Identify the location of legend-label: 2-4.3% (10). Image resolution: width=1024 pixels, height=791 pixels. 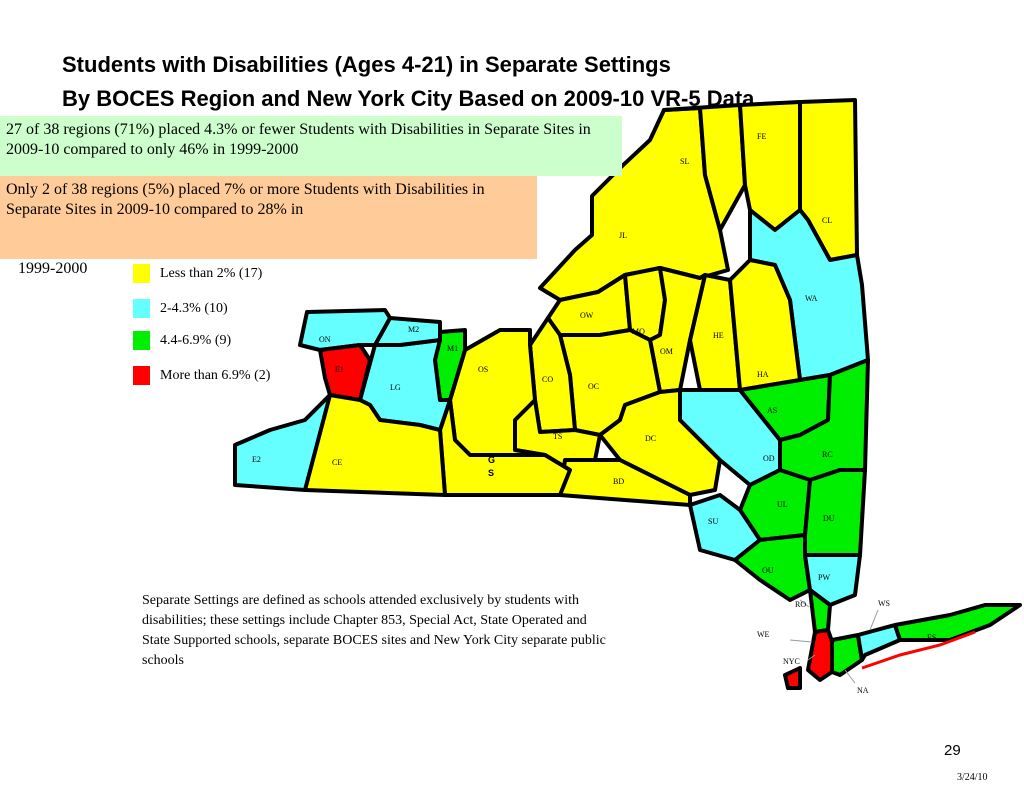
(194, 308).